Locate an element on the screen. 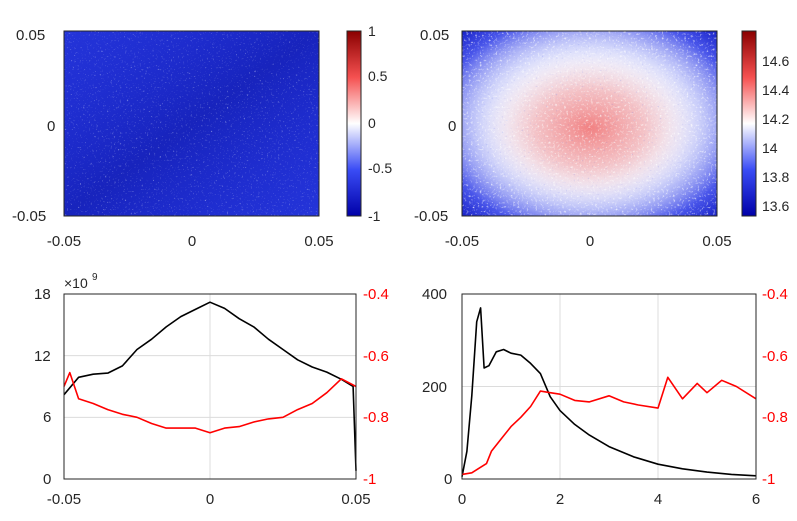  colorbar-2: 14.6 14.4 14.2 14 13.8 13.6 is located at coordinates (765, 123).